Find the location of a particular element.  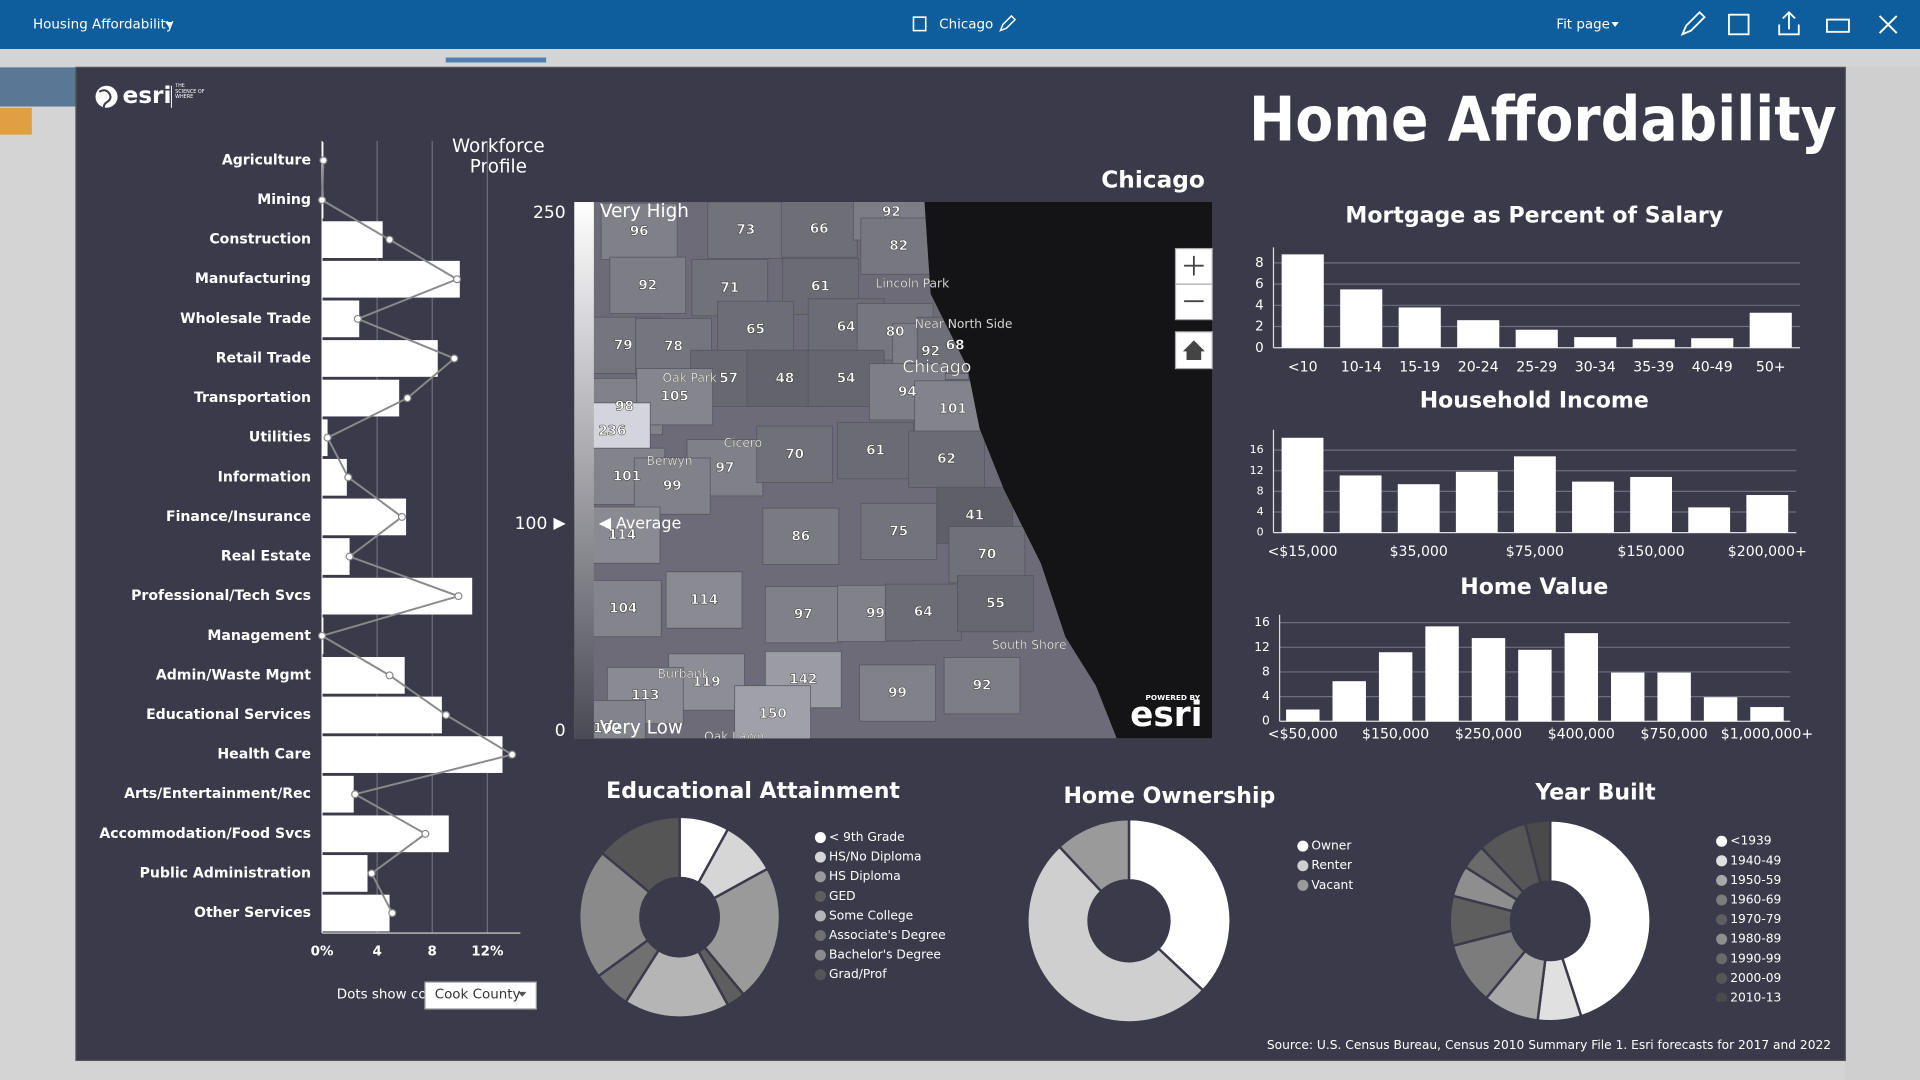

chart-title: Mortgage as Percent of Salary is located at coordinates (1534, 216).